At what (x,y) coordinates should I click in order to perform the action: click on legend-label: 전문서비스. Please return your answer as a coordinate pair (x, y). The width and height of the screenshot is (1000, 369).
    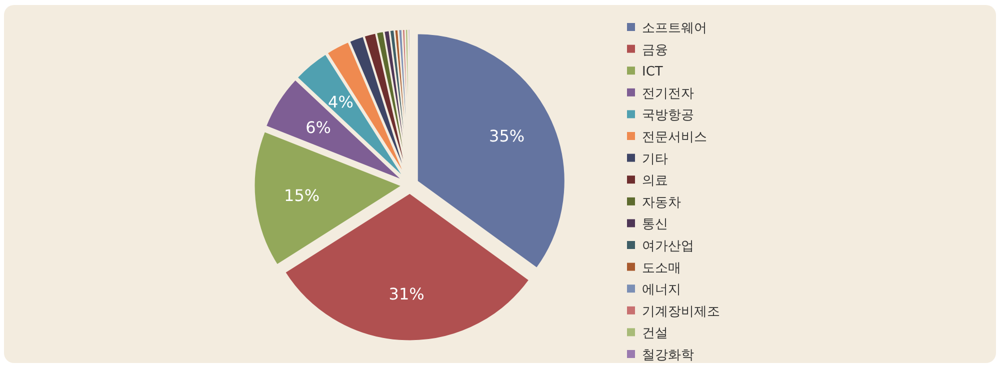
    Looking at the image, I should click on (674, 137).